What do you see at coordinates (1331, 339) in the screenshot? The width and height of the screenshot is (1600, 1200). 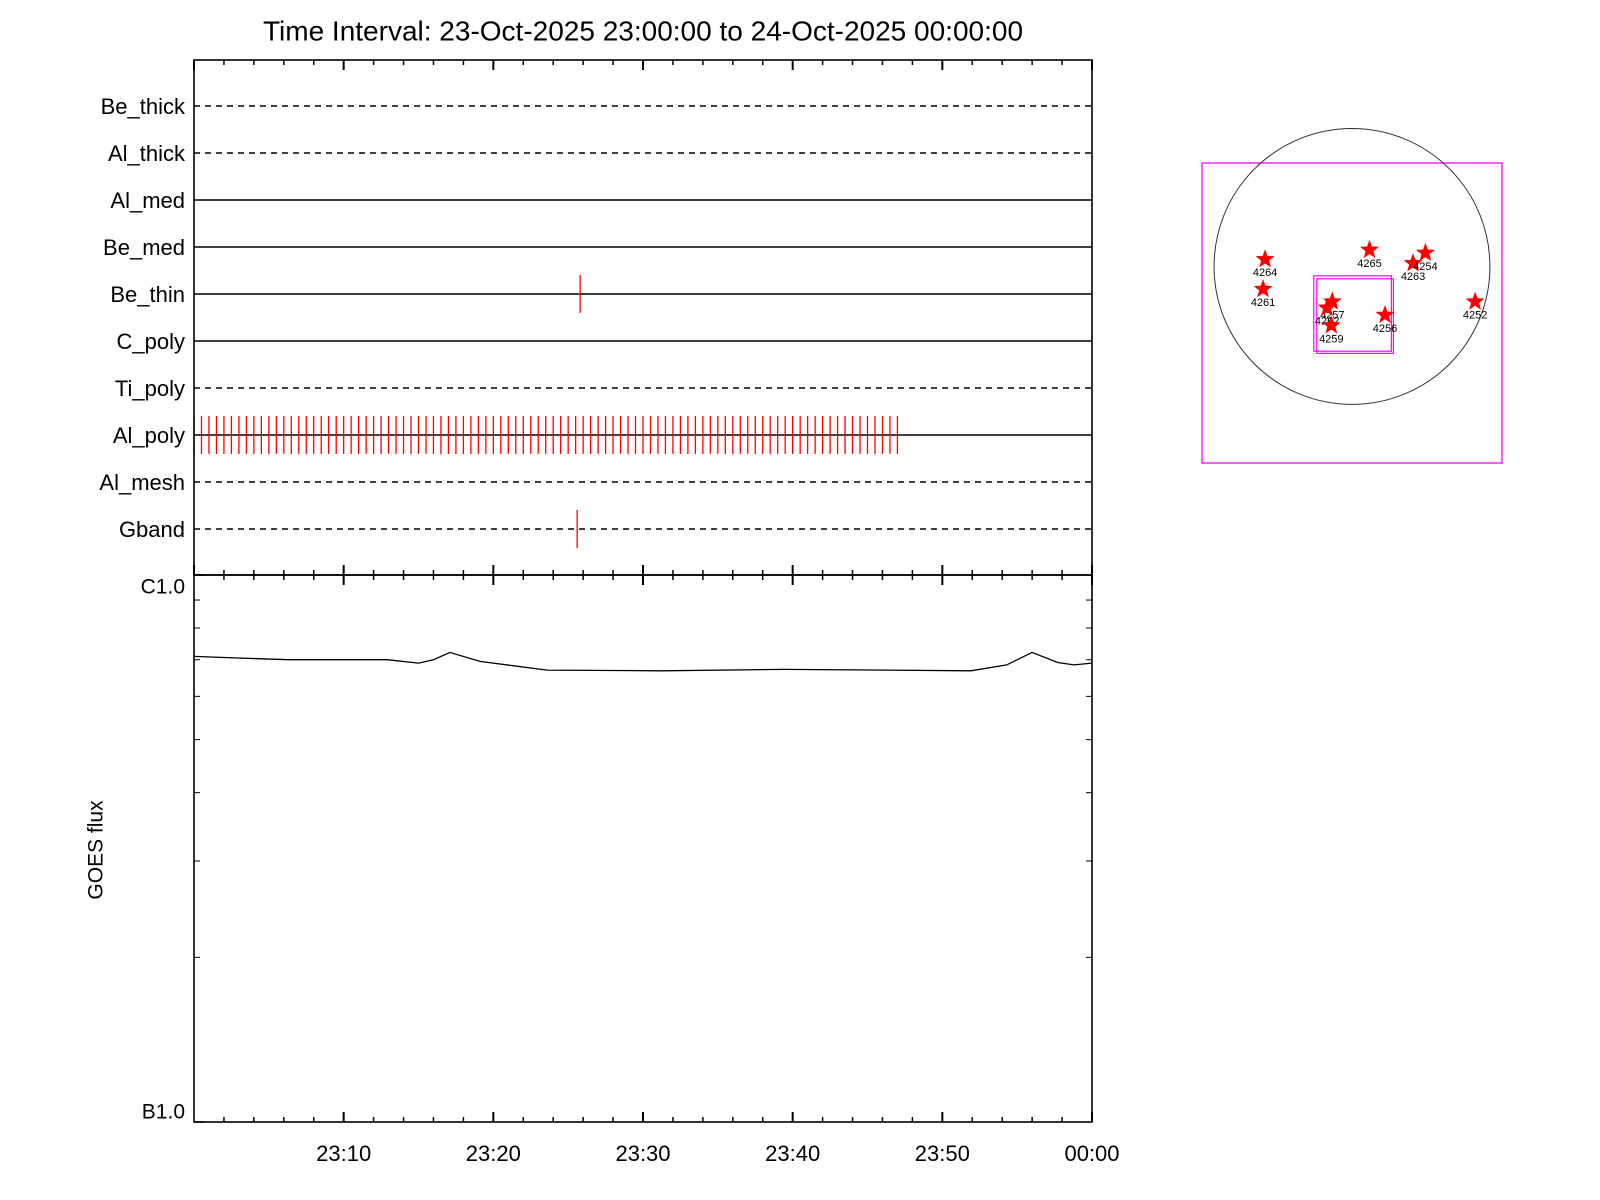 I see `region-label: 4259` at bounding box center [1331, 339].